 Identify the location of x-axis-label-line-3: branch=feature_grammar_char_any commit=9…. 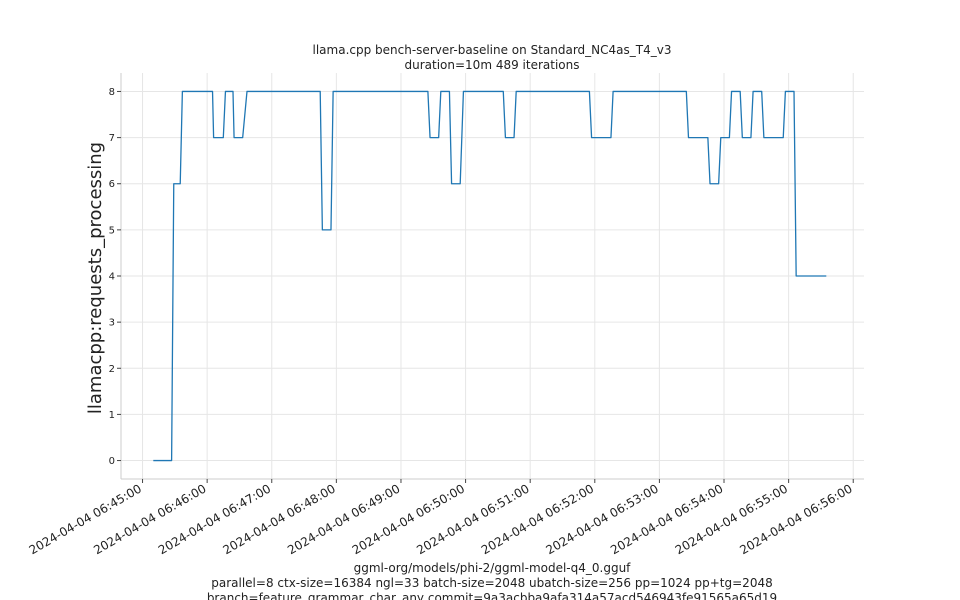
(492, 595).